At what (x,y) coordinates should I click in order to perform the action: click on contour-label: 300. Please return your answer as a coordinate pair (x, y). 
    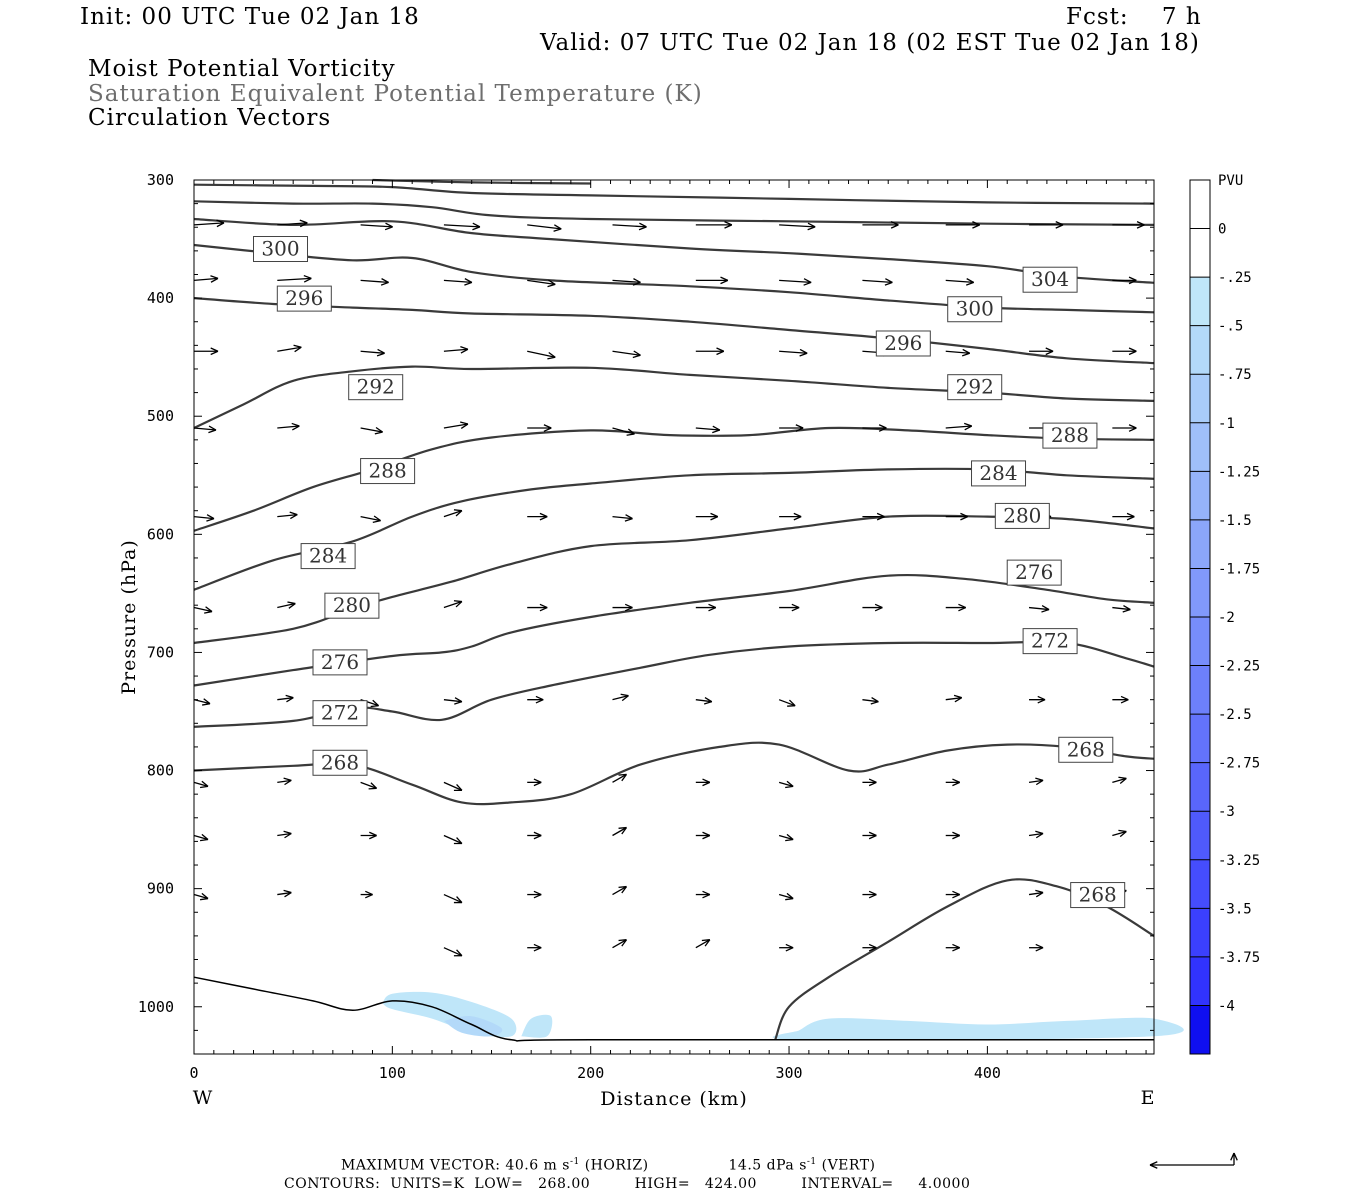
    Looking at the image, I should click on (281, 249).